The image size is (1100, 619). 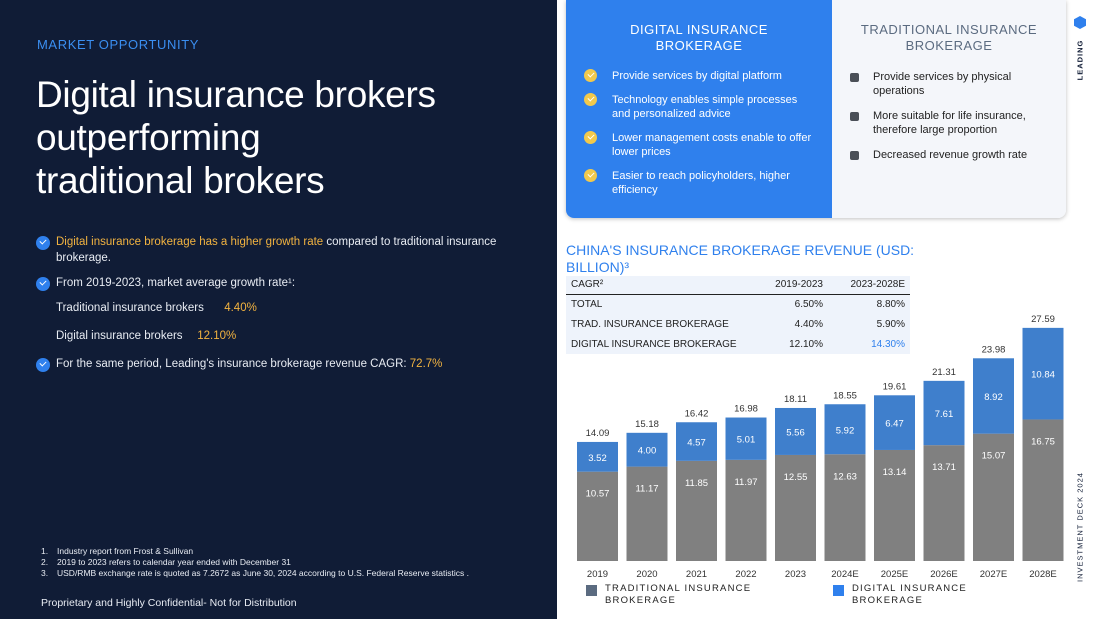 What do you see at coordinates (700, 76) in the screenshot?
I see `list-item: Provide services by digital platform` at bounding box center [700, 76].